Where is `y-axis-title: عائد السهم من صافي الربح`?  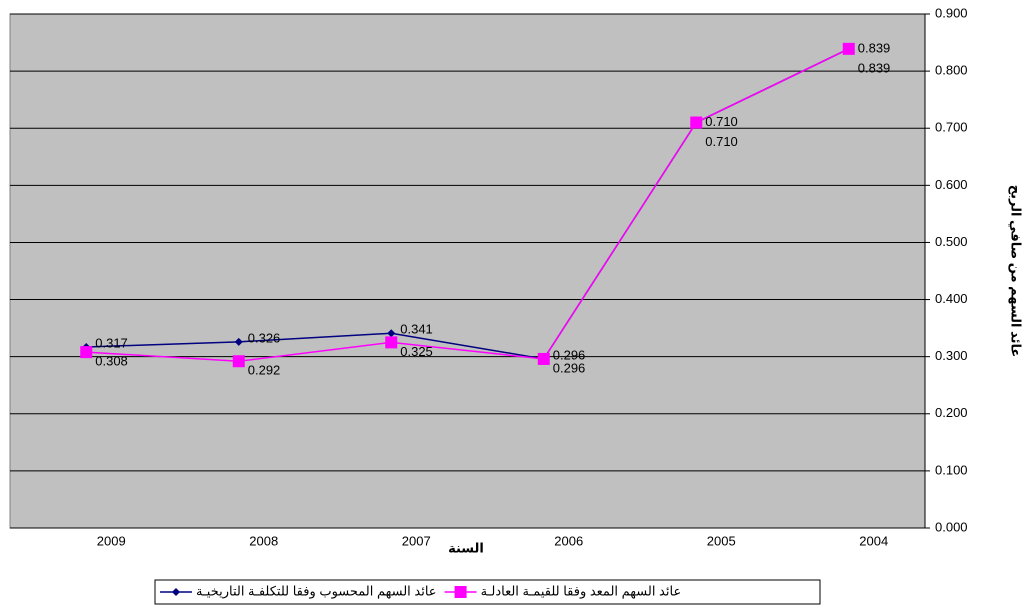 y-axis-title: عائد السهم من صافي الربح is located at coordinates (1016, 271).